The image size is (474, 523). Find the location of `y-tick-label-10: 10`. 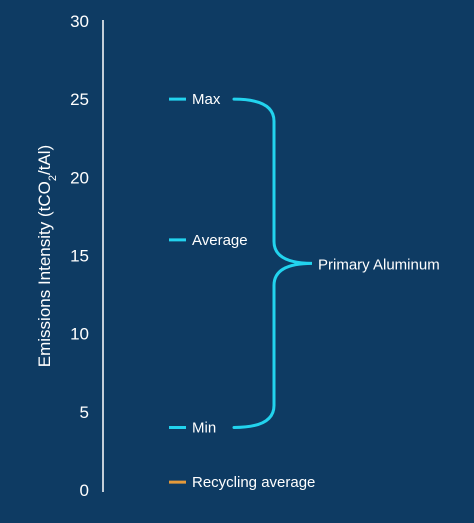

y-tick-label-10: 10 is located at coordinates (79, 334).